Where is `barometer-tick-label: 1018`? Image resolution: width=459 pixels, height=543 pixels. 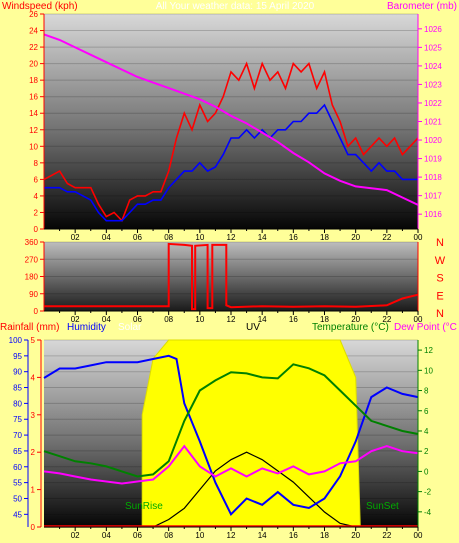 barometer-tick-label: 1018 is located at coordinates (433, 177).